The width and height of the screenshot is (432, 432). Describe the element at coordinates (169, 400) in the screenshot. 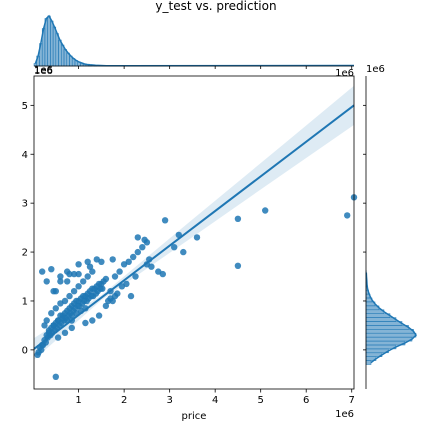

I see `x-tick-label: 3` at that location.